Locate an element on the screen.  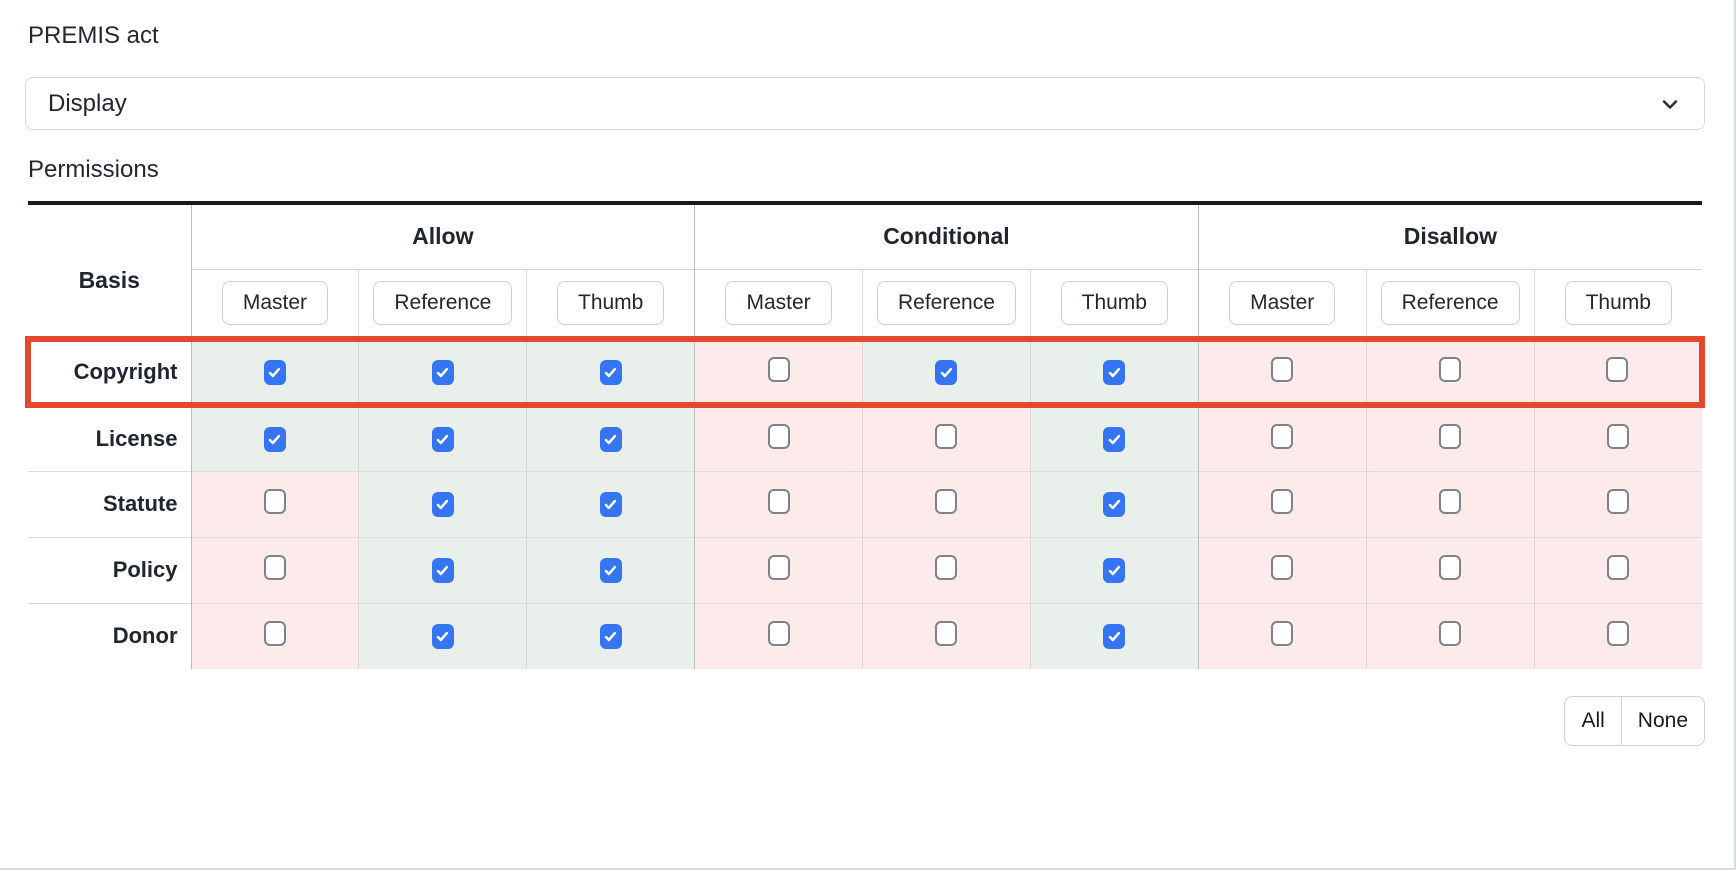
cell-statute-disallow-thumb is located at coordinates (1617, 503).